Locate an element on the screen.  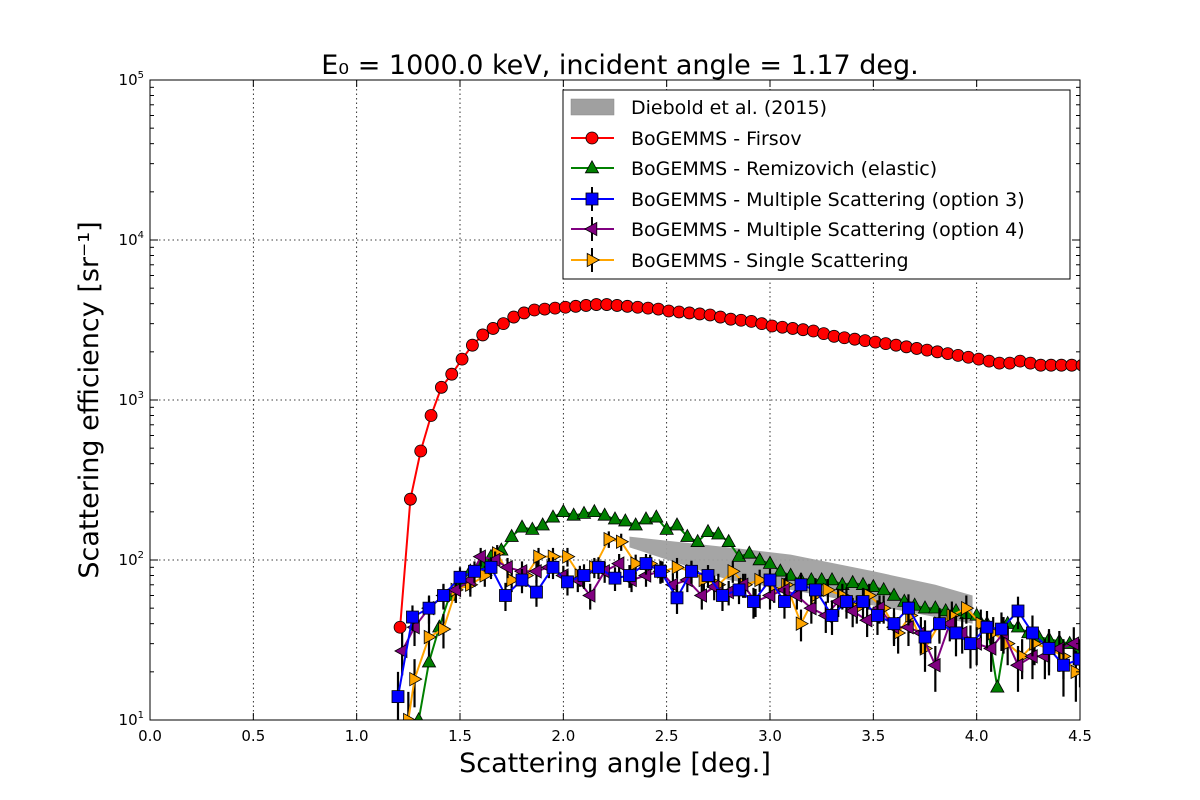
x-tick-label: 0.0 is located at coordinates (150, 736).